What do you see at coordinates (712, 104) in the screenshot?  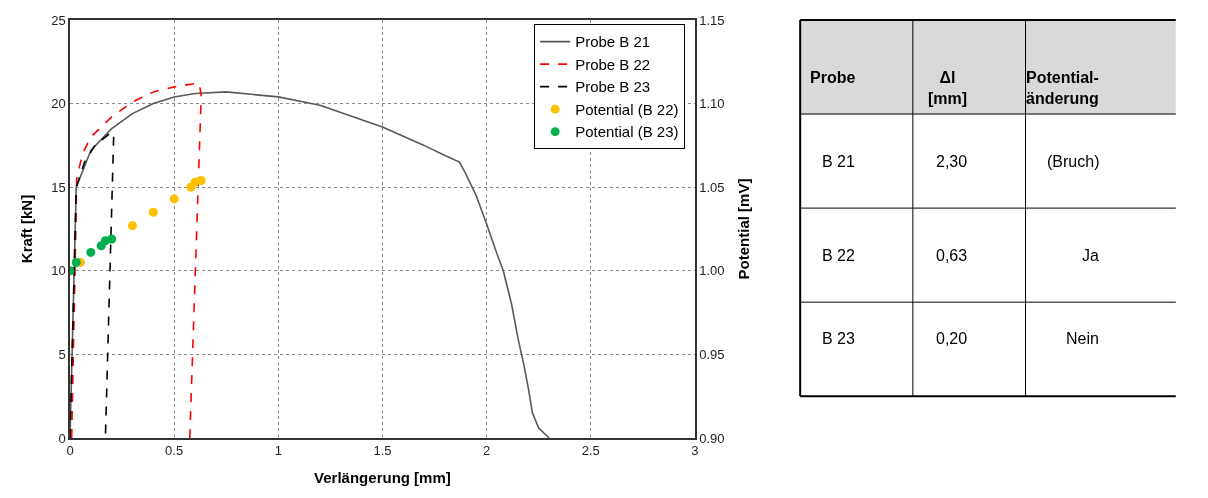 I see `y2-tick-label: 1.10` at bounding box center [712, 104].